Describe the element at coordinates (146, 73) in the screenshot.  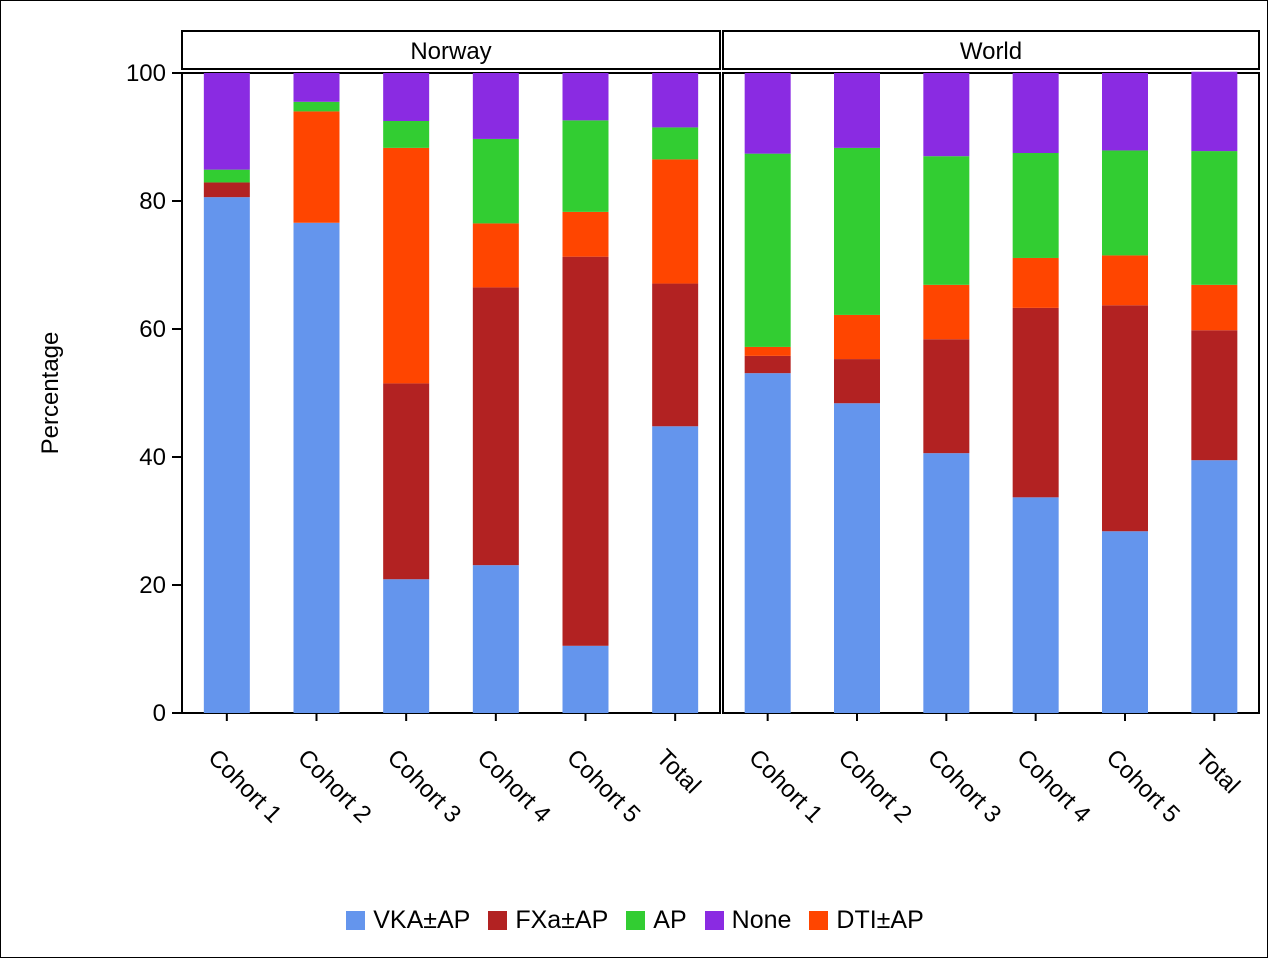
I see `y-tick-label: 100` at that location.